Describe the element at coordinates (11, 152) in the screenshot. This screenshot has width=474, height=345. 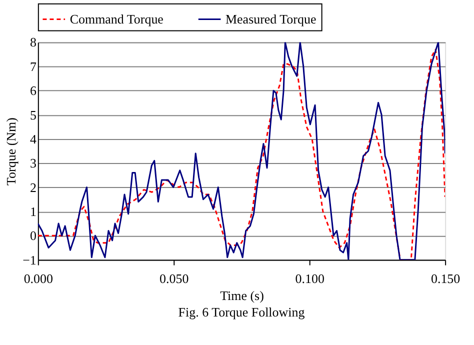
I see `y-axis-title: Torque (Nm)` at that location.